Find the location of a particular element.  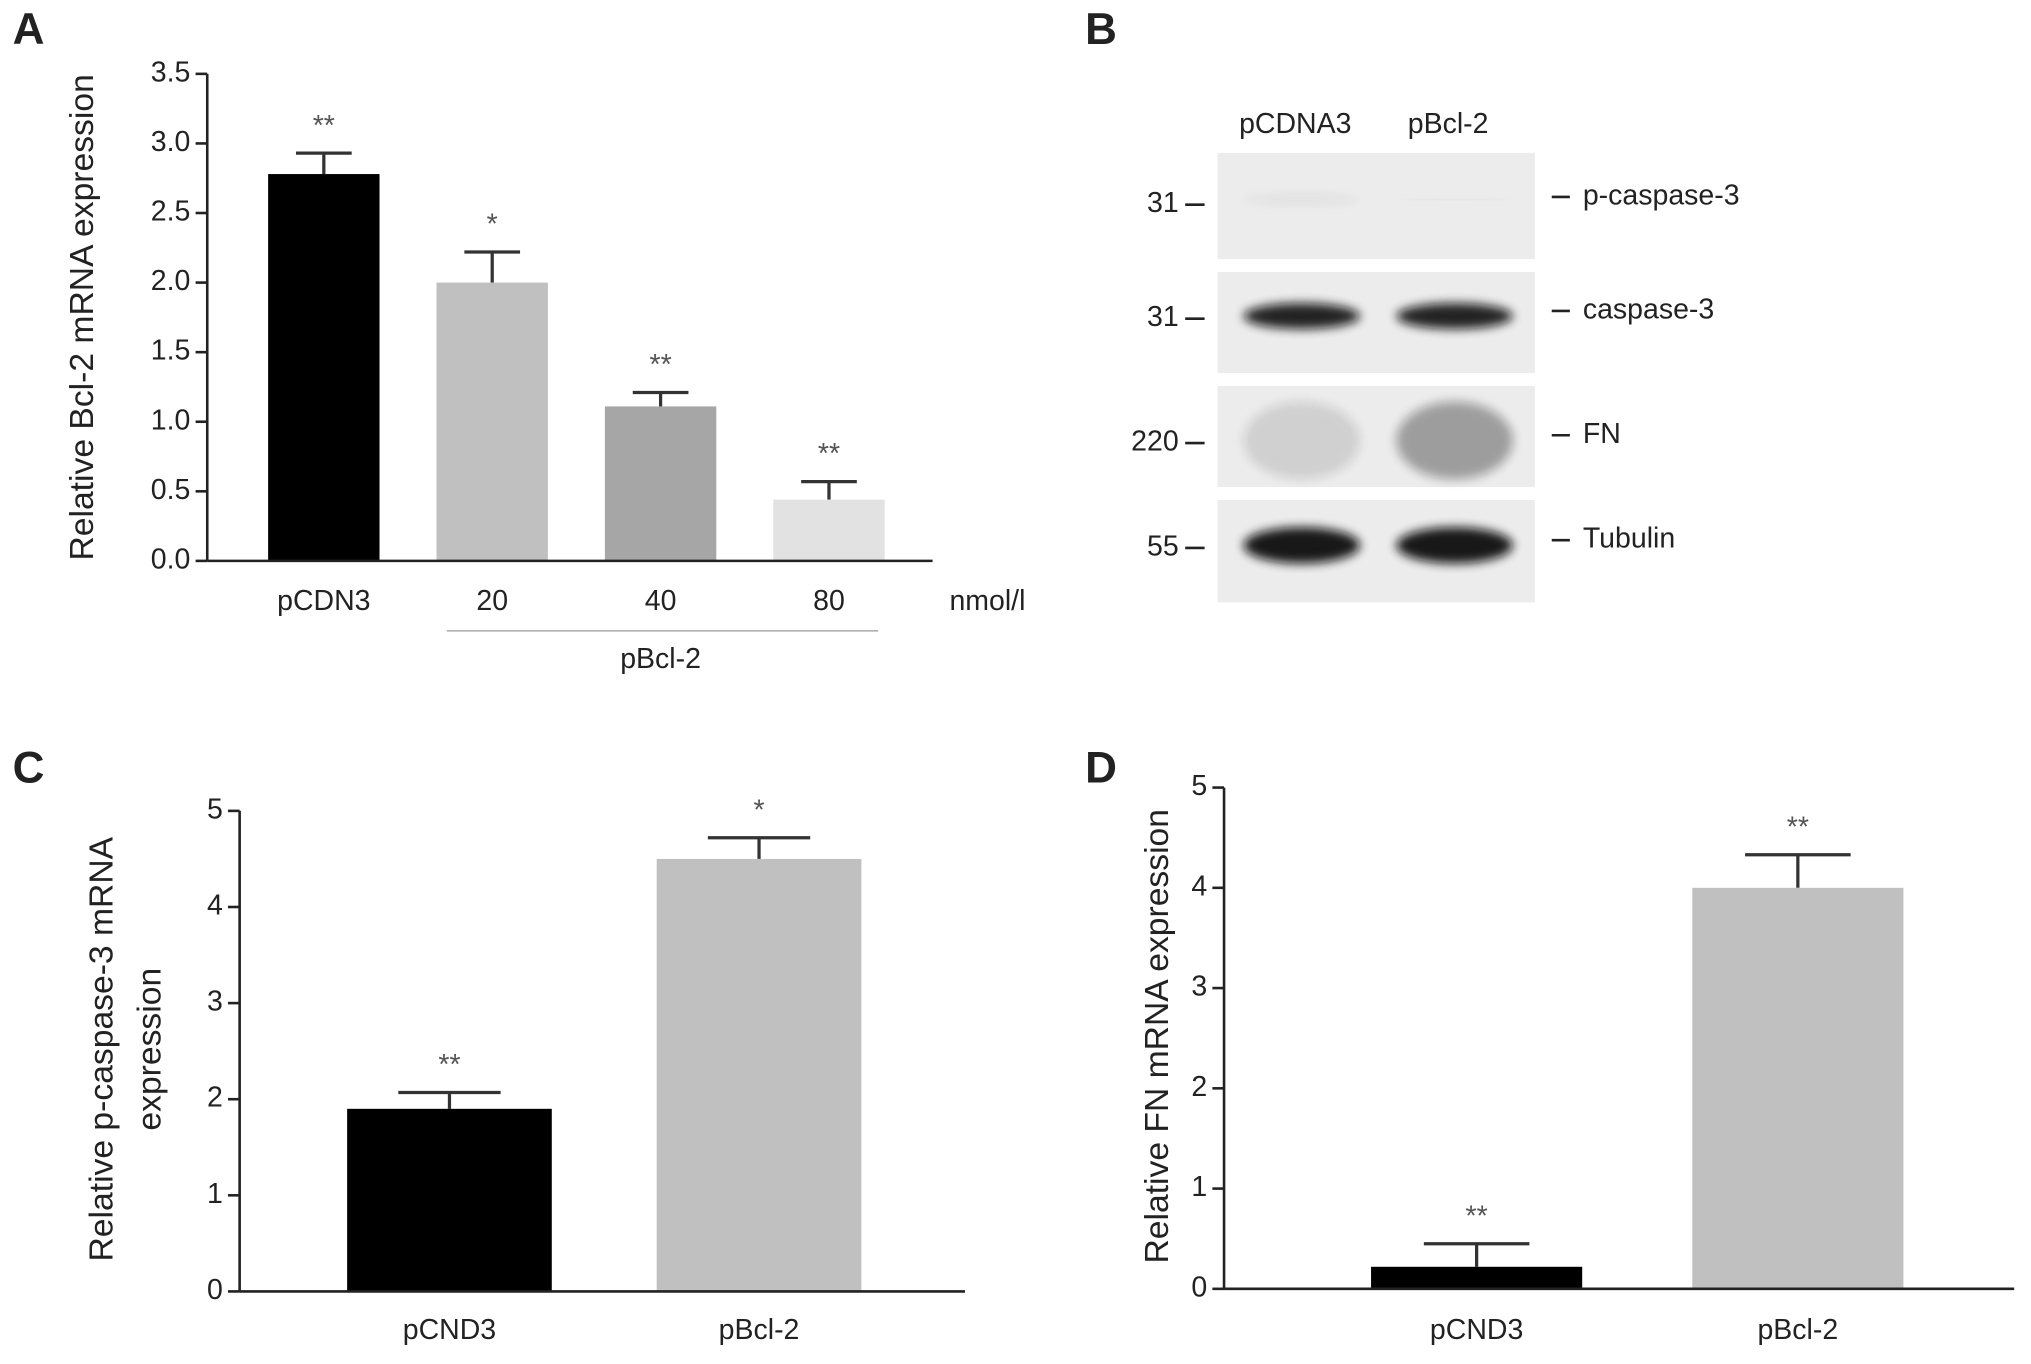

y-axis-label: Relative Bcl-2 mRNA expression is located at coordinates (82, 317).